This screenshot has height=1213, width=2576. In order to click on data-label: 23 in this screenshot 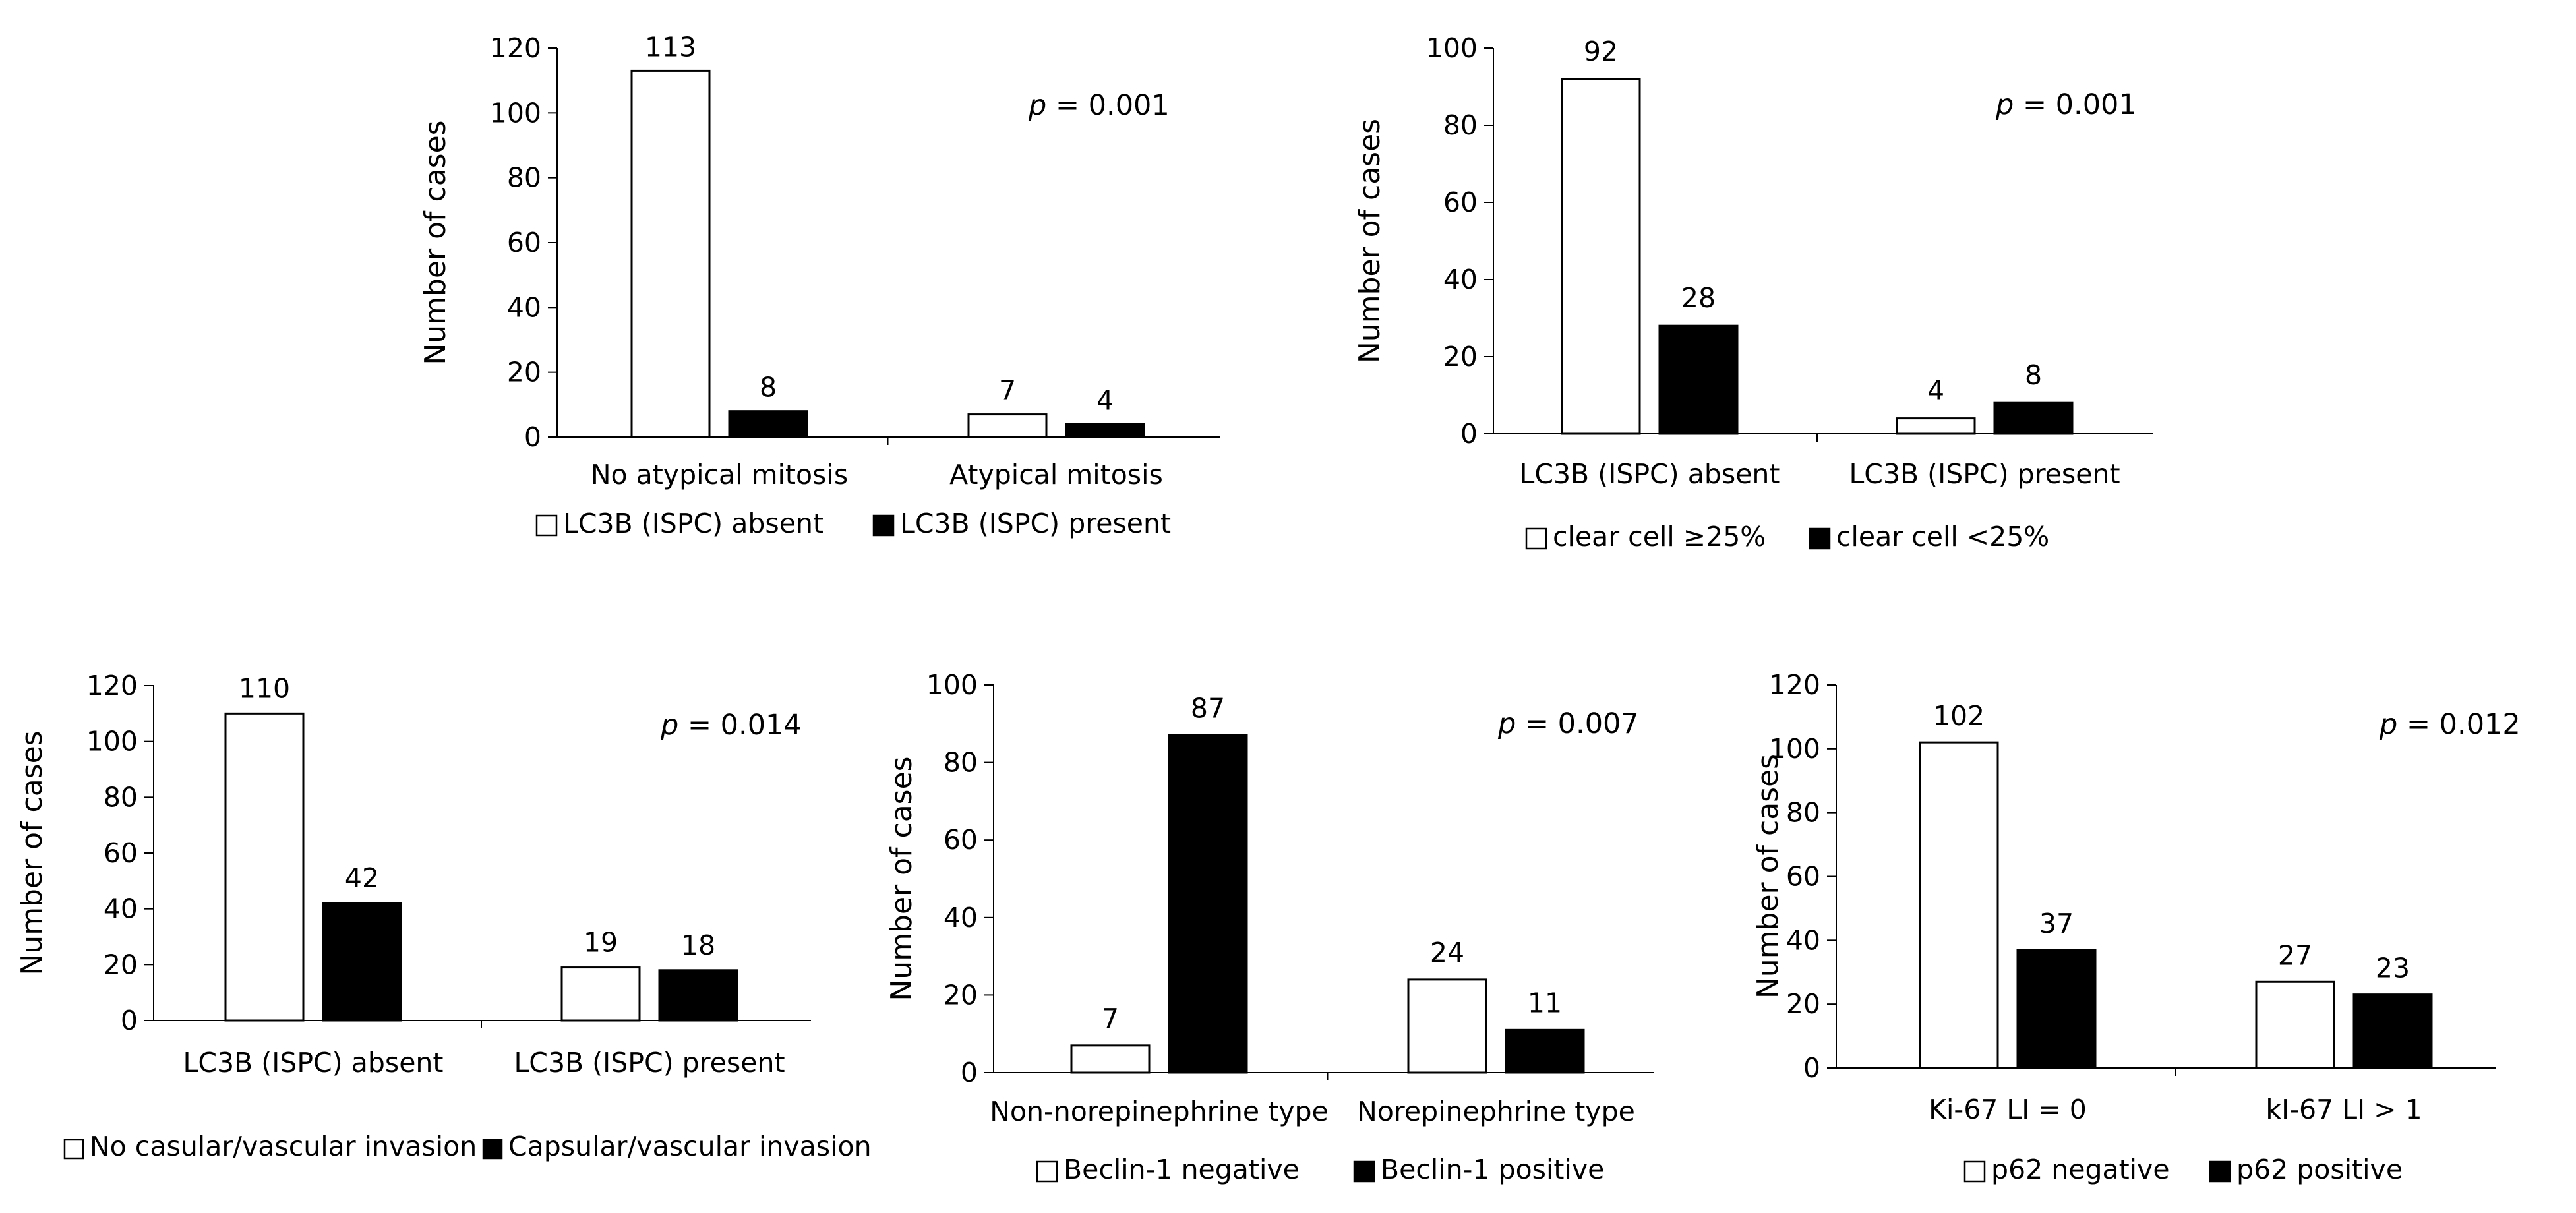, I will do `click(2393, 969)`.